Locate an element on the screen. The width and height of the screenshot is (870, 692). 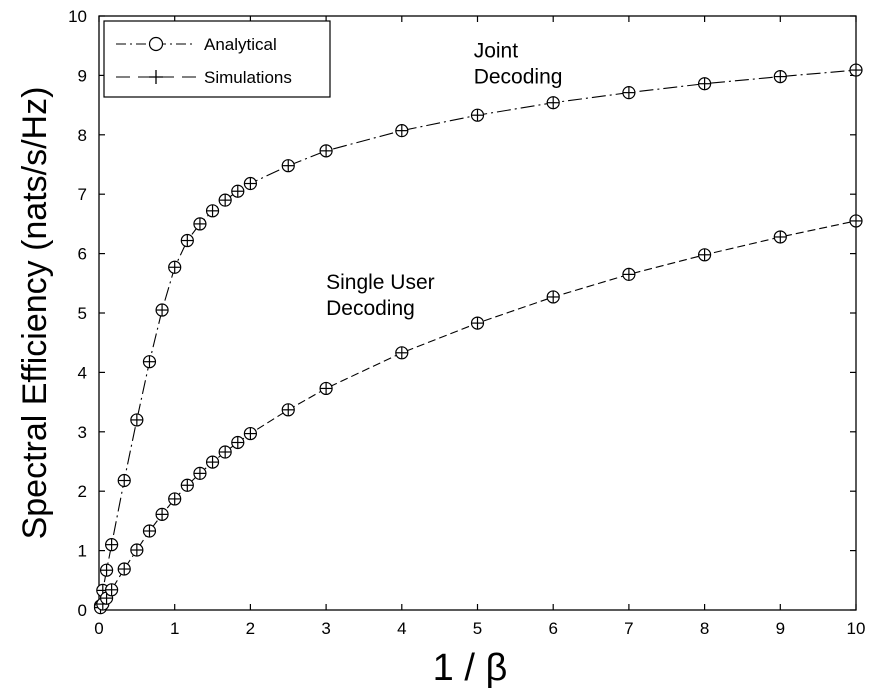
legend-label: Analytical is located at coordinates (240, 44).